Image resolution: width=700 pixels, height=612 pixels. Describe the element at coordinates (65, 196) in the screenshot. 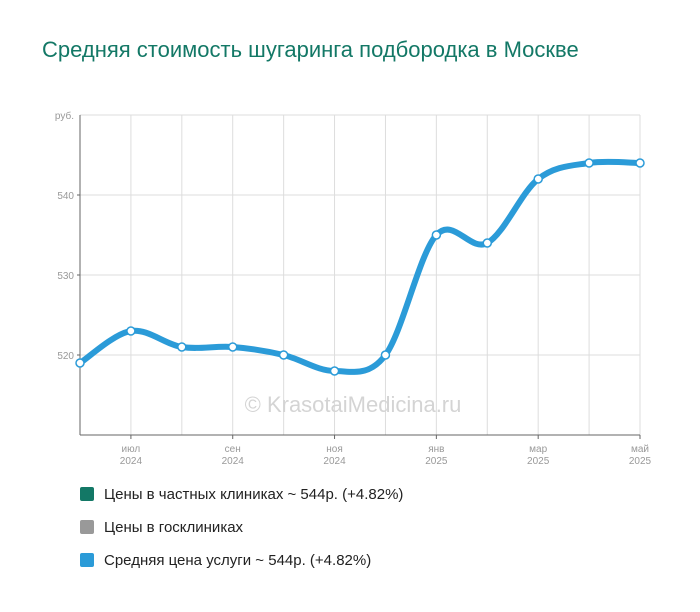

I see `y-tick-label: 540` at that location.